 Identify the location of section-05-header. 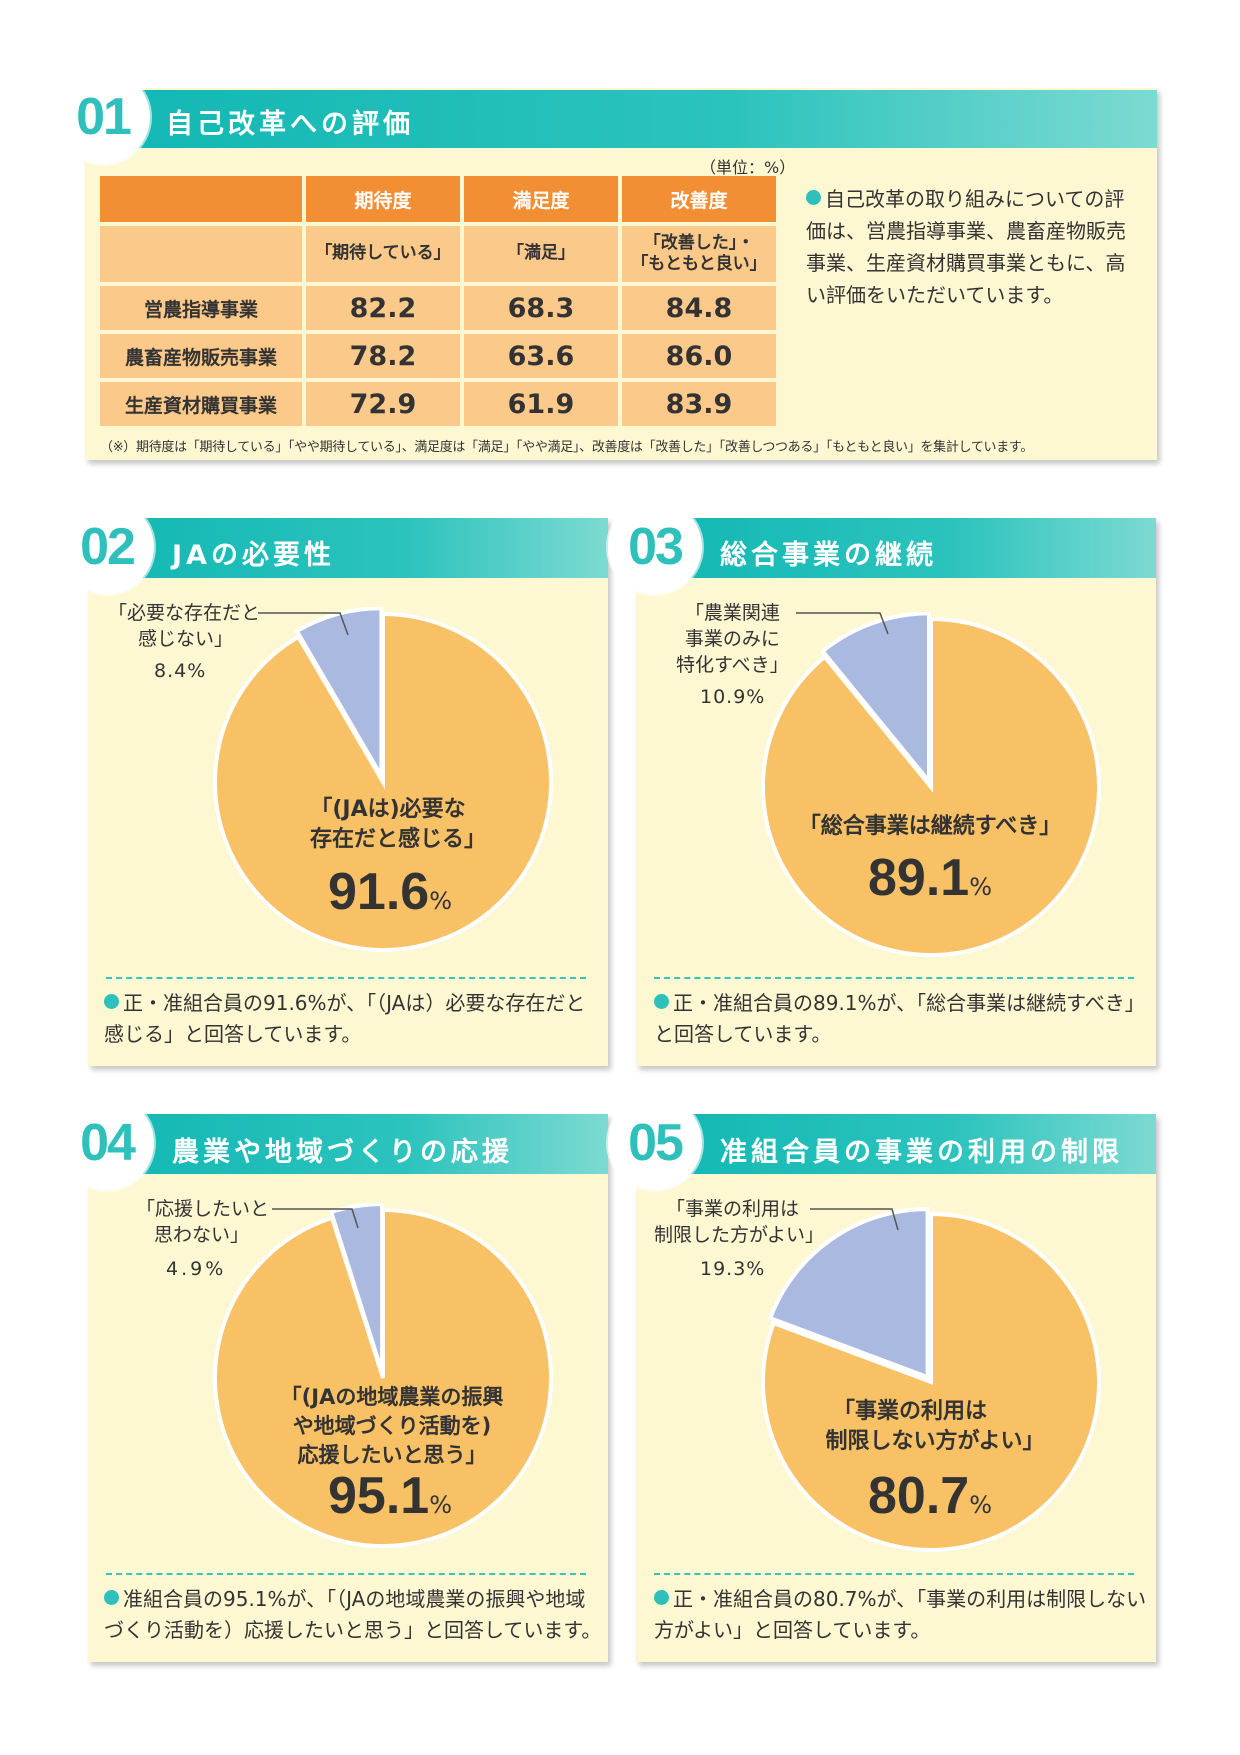
(902, 1144).